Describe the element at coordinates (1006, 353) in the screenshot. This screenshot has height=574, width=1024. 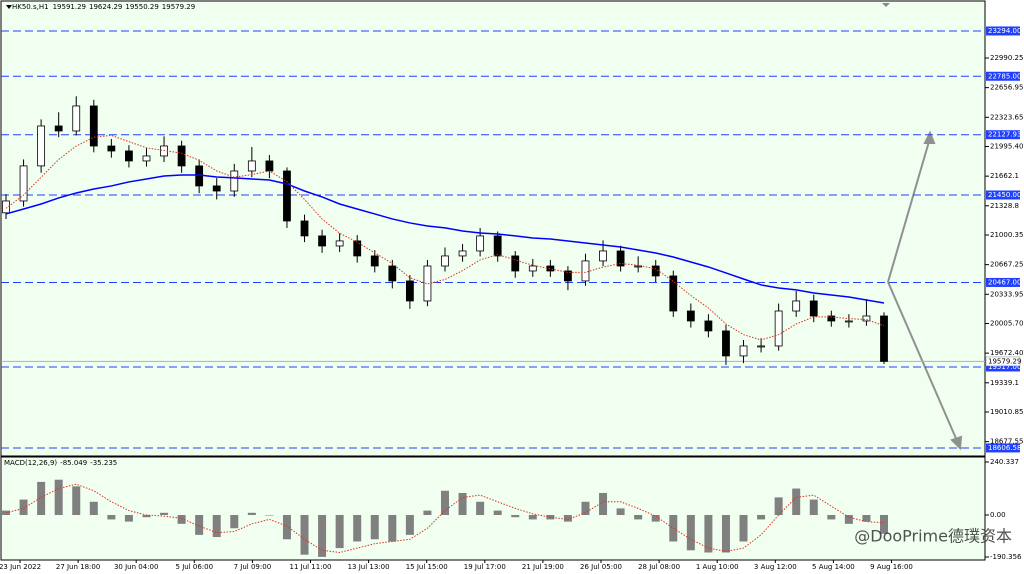
I see `y-tick-label: 19672.40` at that location.